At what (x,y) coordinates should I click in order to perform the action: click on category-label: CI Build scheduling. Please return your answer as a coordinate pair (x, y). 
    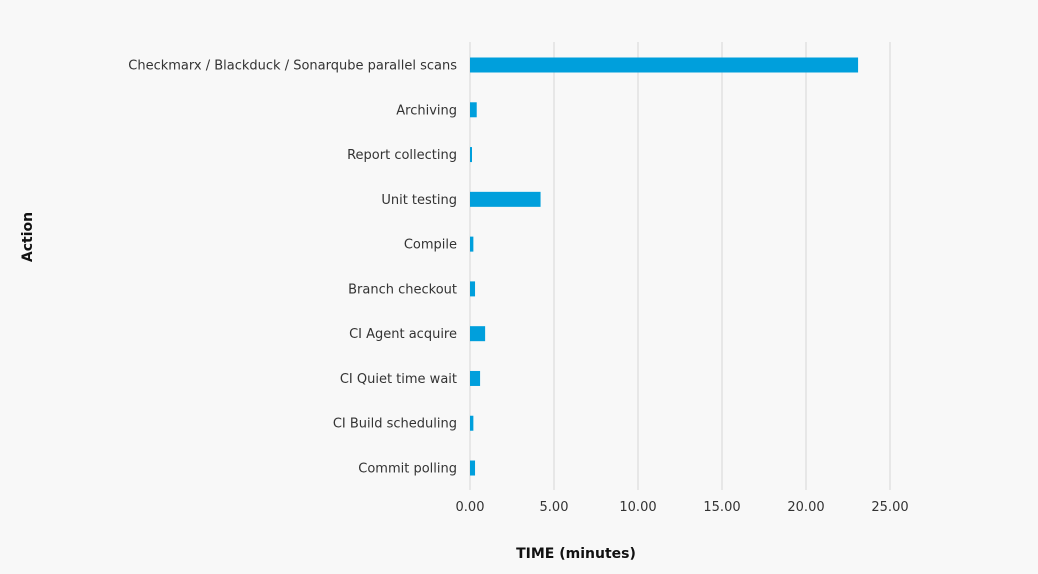
    Looking at the image, I should click on (395, 424).